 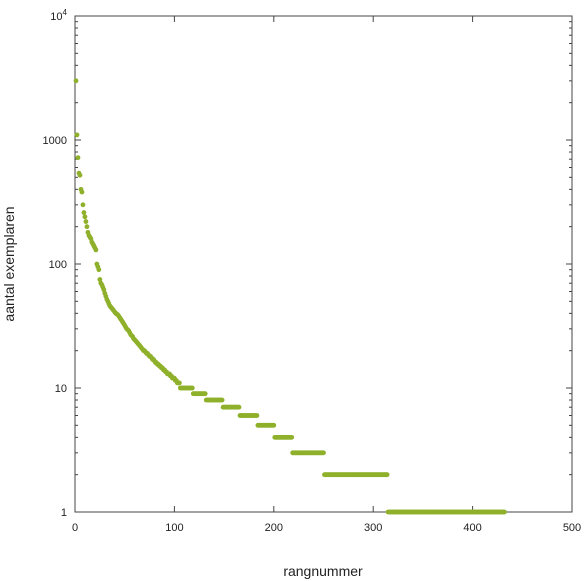 I want to click on x-tick-label: 300, so click(x=373, y=528).